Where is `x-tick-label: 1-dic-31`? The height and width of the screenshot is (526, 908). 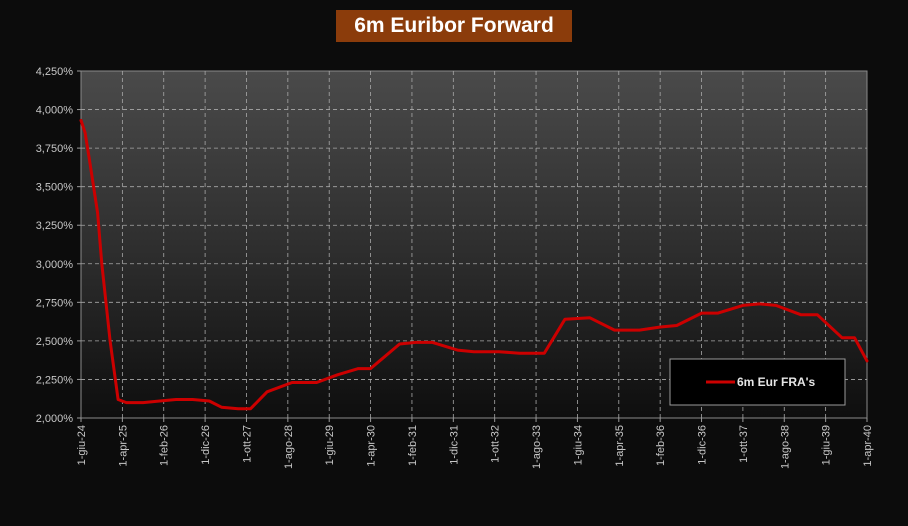 x-tick-label: 1-dic-31 is located at coordinates (454, 445).